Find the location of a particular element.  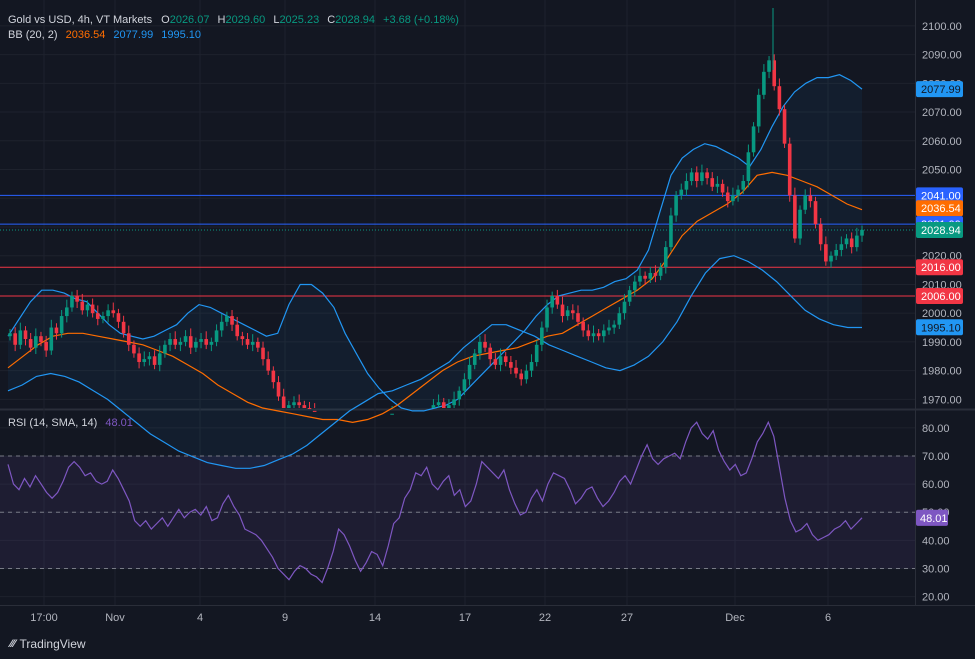

rsi-badge-label: 48.01 is located at coordinates (934, 519).